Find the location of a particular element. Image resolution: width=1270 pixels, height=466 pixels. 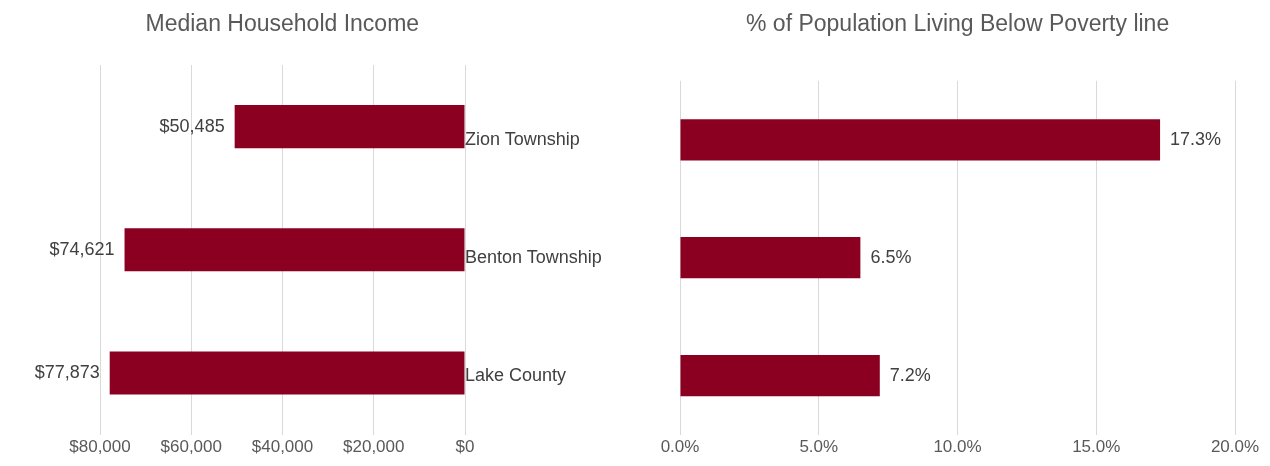

x-tick-label: 10.0% is located at coordinates (957, 447).